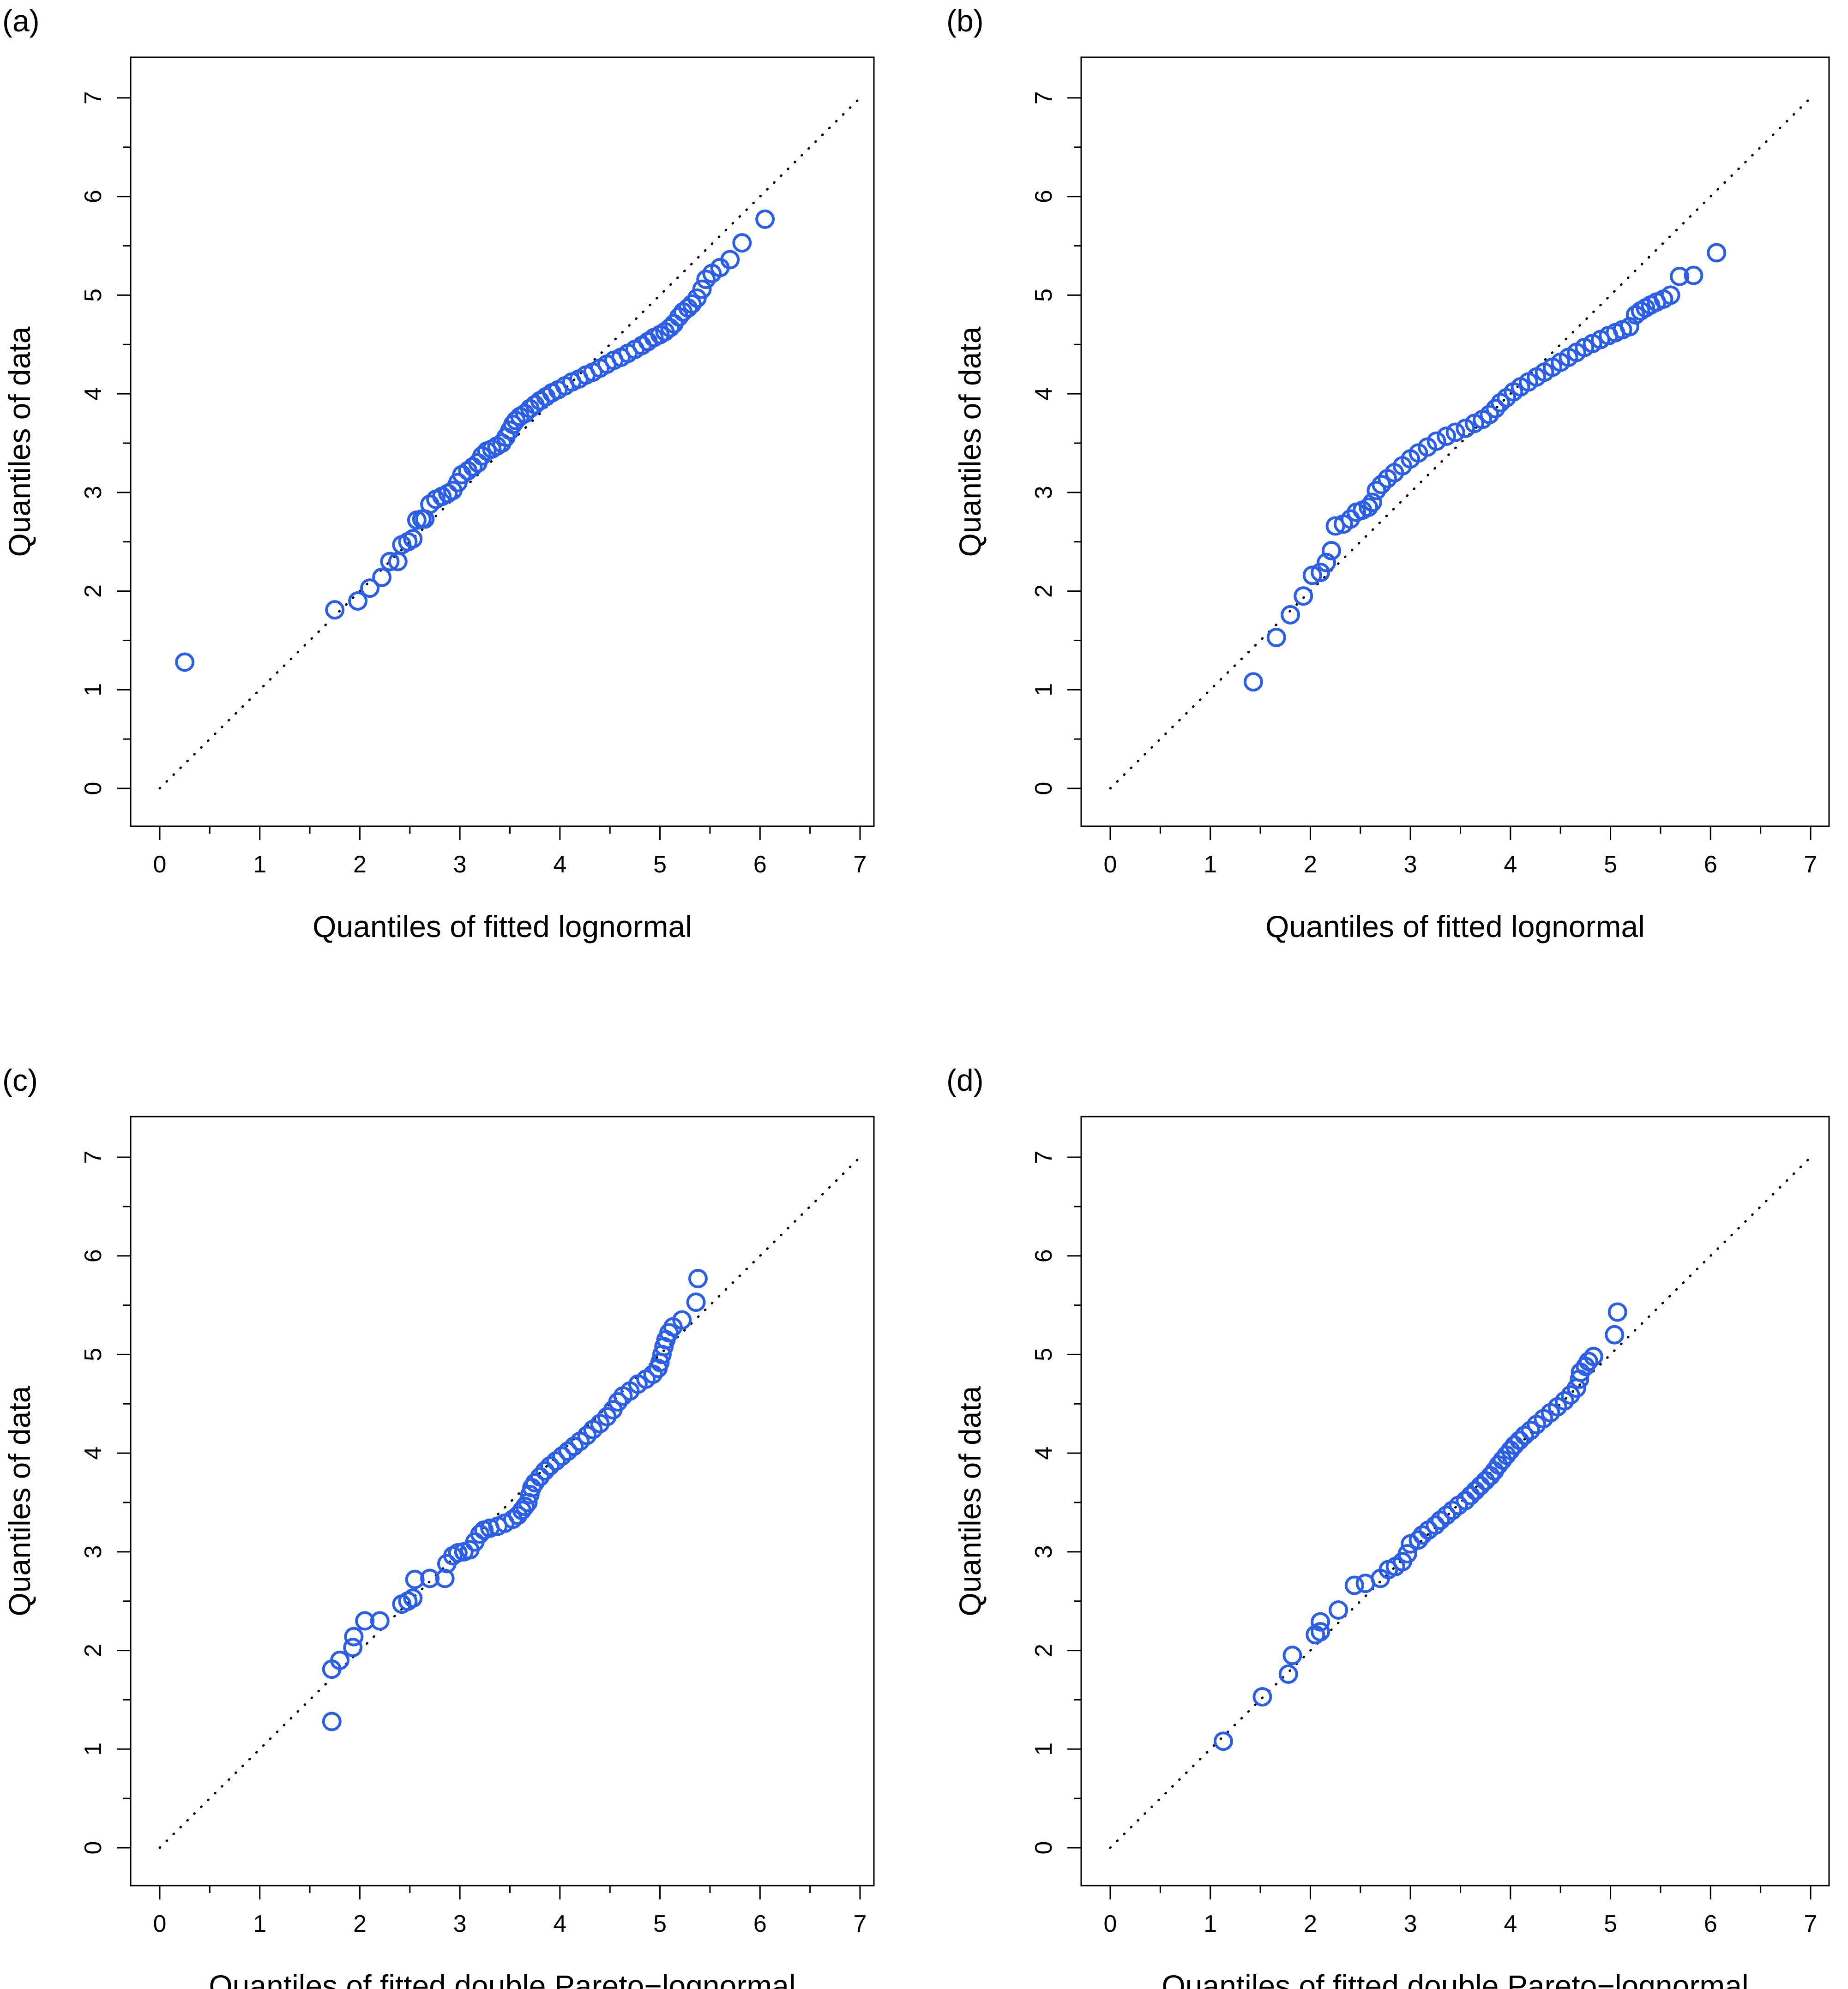 The height and width of the screenshot is (1989, 1848). What do you see at coordinates (860, 1924) in the screenshot?
I see `panel-c-x-tick-label: 7` at bounding box center [860, 1924].